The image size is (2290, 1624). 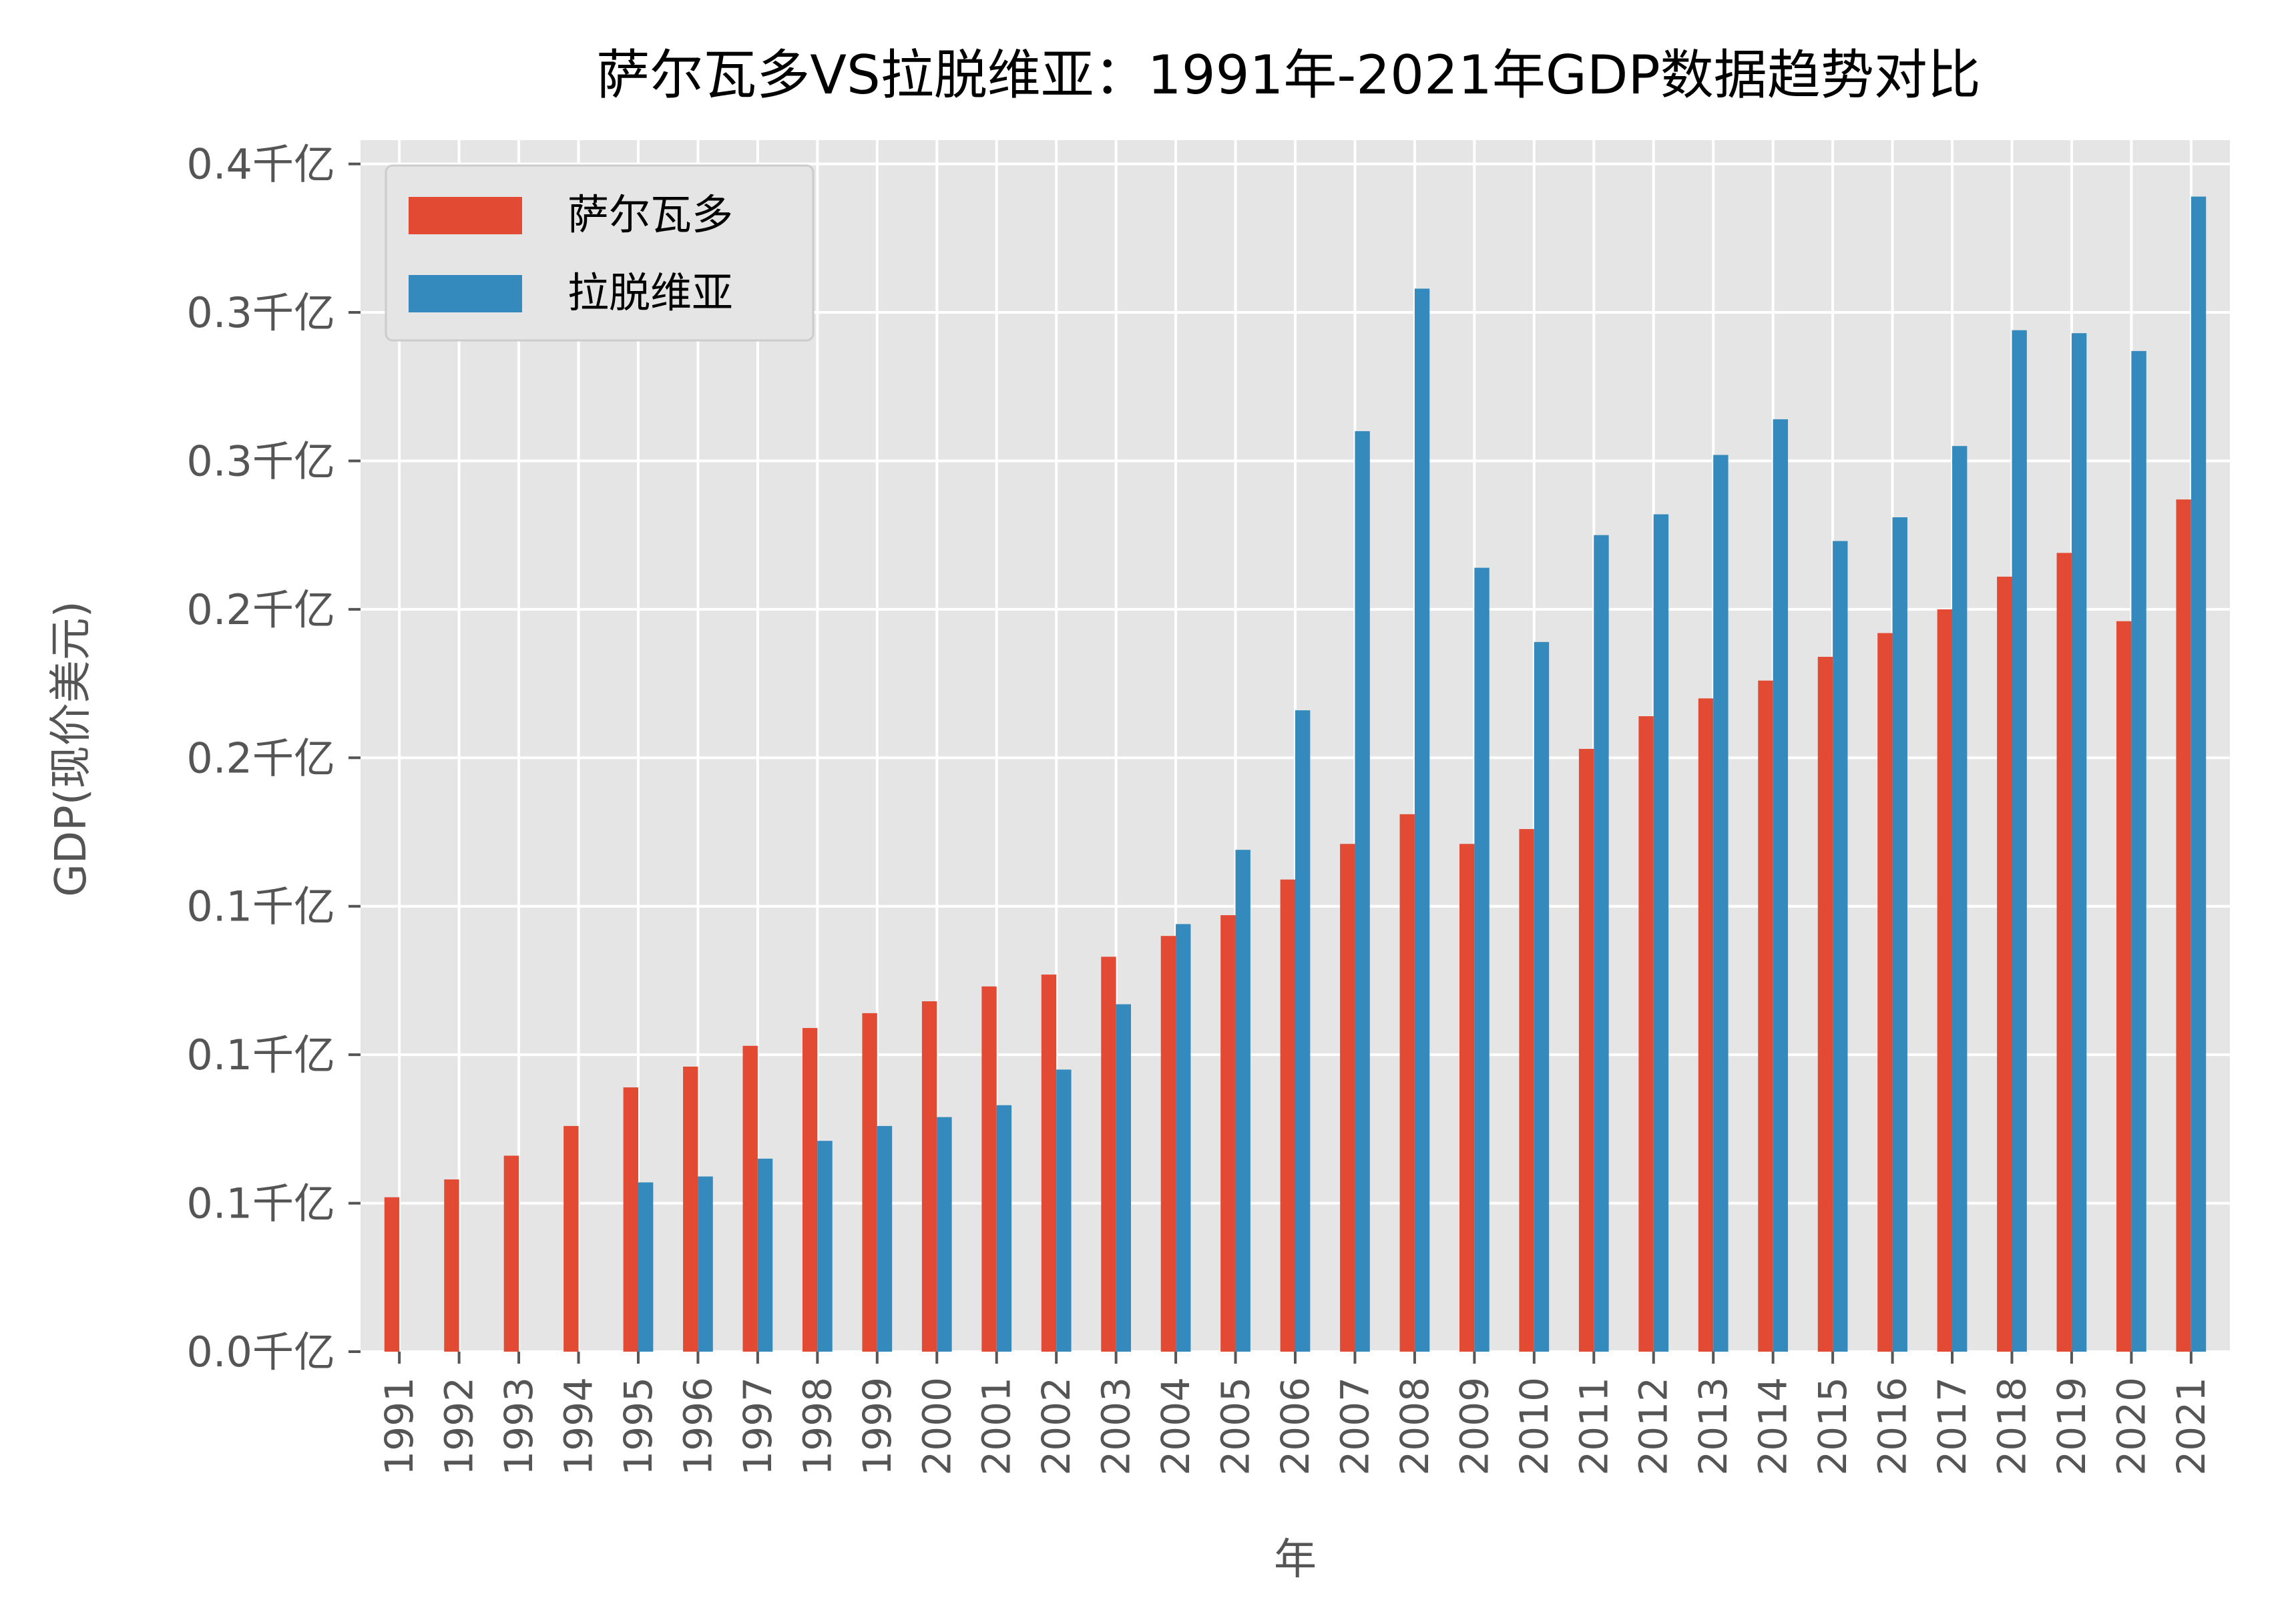 What do you see at coordinates (638, 1426) in the screenshot?
I see `x-tick-label: 1995` at bounding box center [638, 1426].